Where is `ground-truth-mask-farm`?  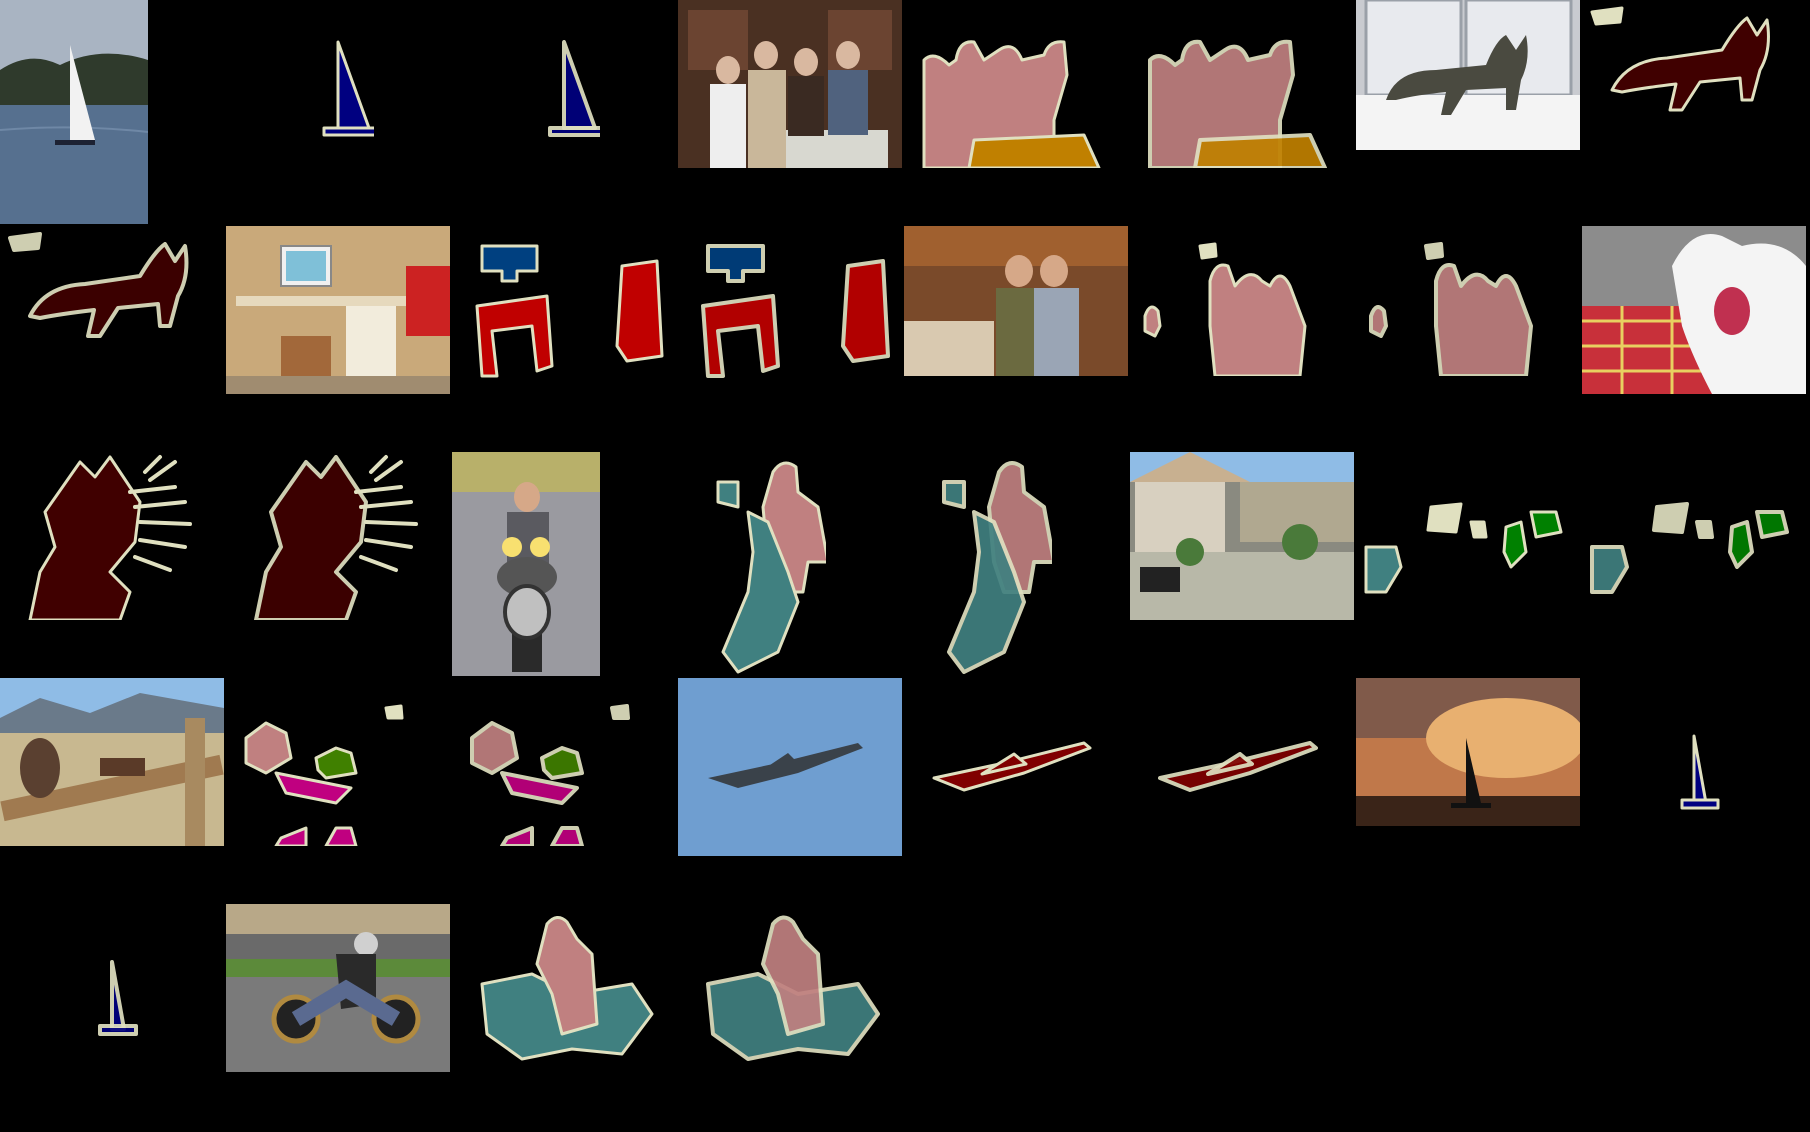
ground-truth-mask-farm is located at coordinates (338, 762).